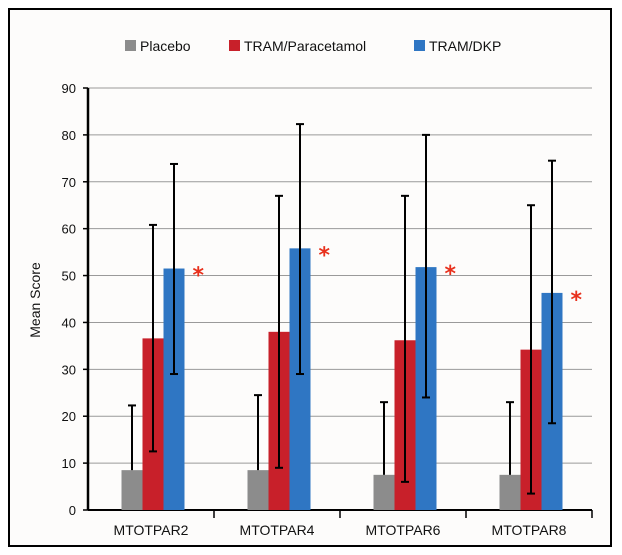 The image size is (622, 555). I want to click on y-tick-label: 90, so click(69, 88).